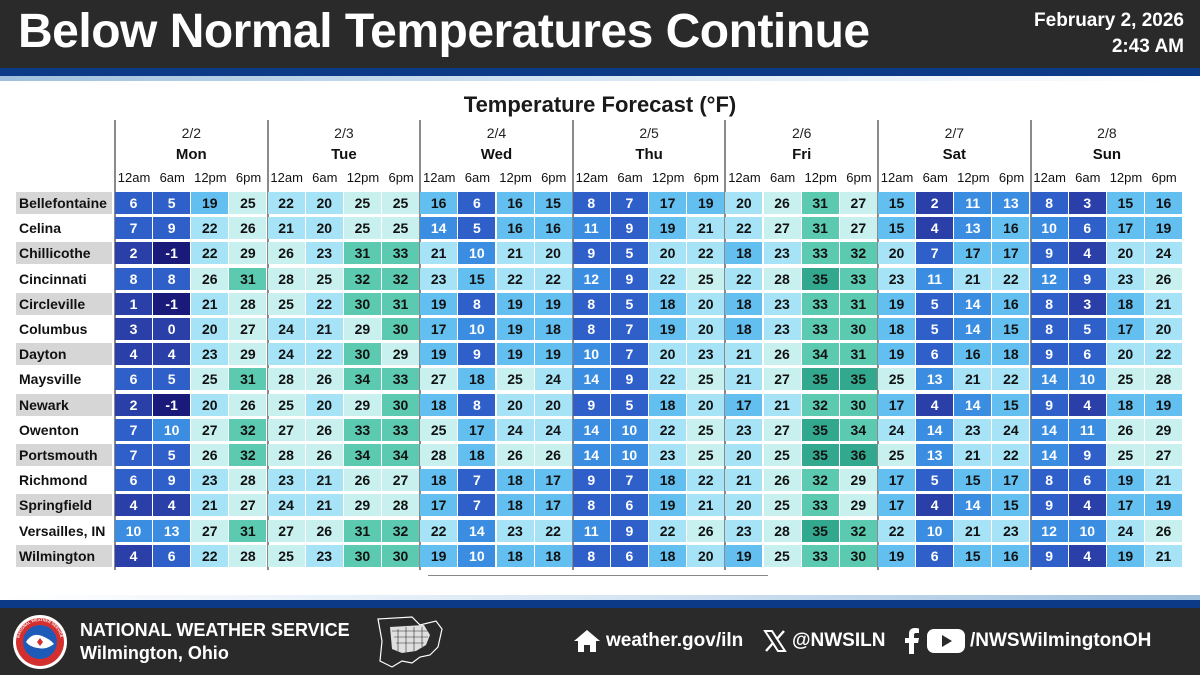 The height and width of the screenshot is (675, 1200). What do you see at coordinates (401, 278) in the screenshot?
I see `temperature-cell: 32` at bounding box center [401, 278].